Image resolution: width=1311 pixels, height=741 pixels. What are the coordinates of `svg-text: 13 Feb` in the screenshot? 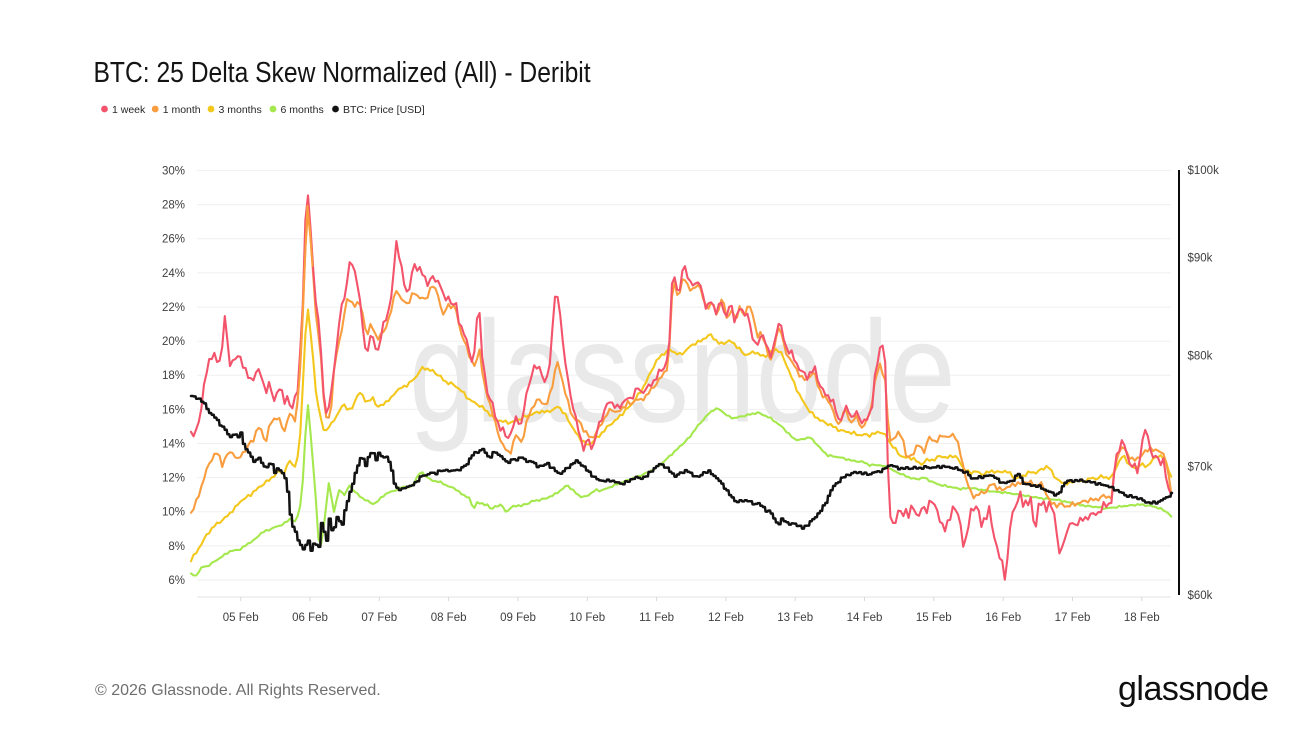 It's located at (795, 618).